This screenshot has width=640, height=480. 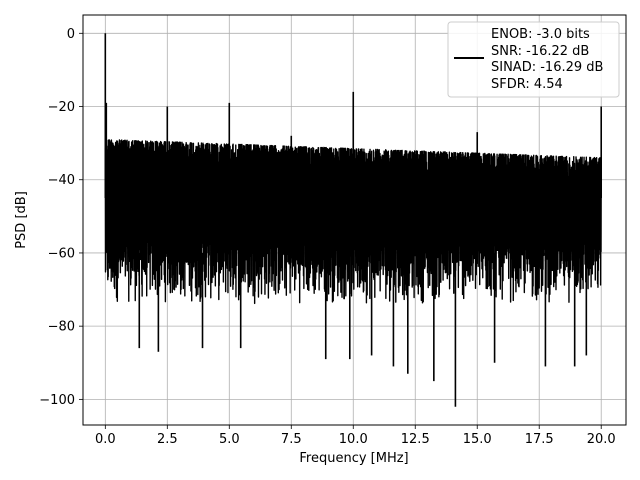 I want to click on x-axis-ticks: 0.0 2.5 5.0 7.5 10.0 12.5 15.0 17.5 20.0, so click(x=355, y=436).